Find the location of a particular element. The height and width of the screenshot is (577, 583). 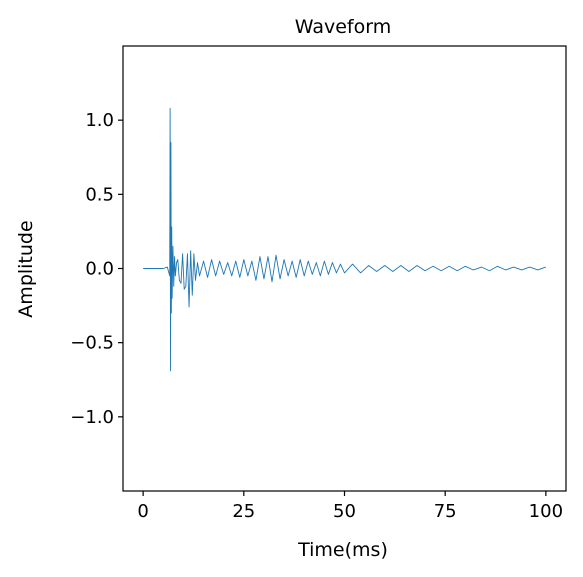

y-axis-title: Amplitude is located at coordinates (26, 268).